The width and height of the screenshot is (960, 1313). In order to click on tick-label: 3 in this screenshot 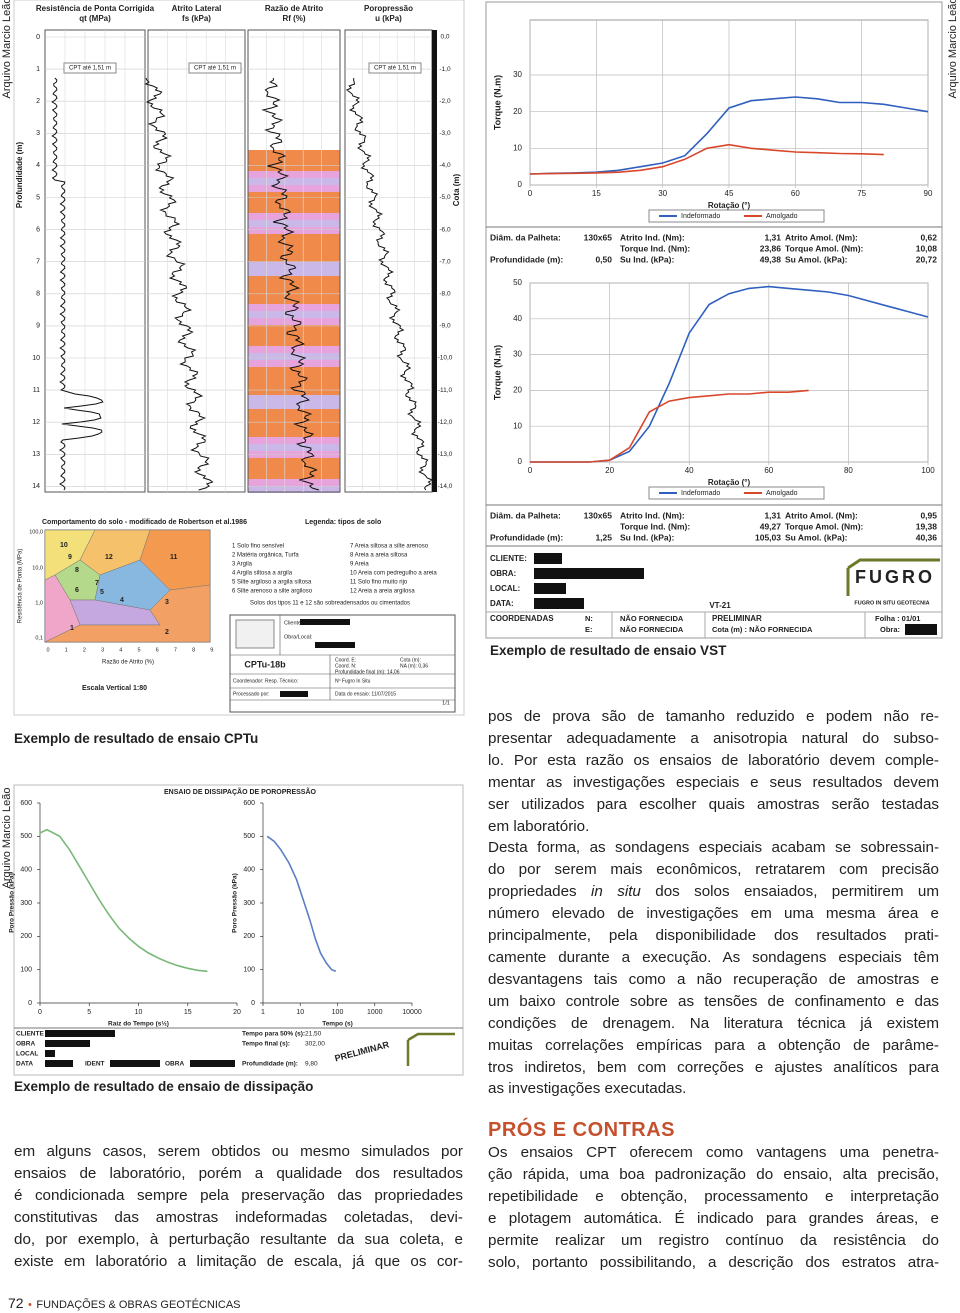, I will do `click(102, 650)`.